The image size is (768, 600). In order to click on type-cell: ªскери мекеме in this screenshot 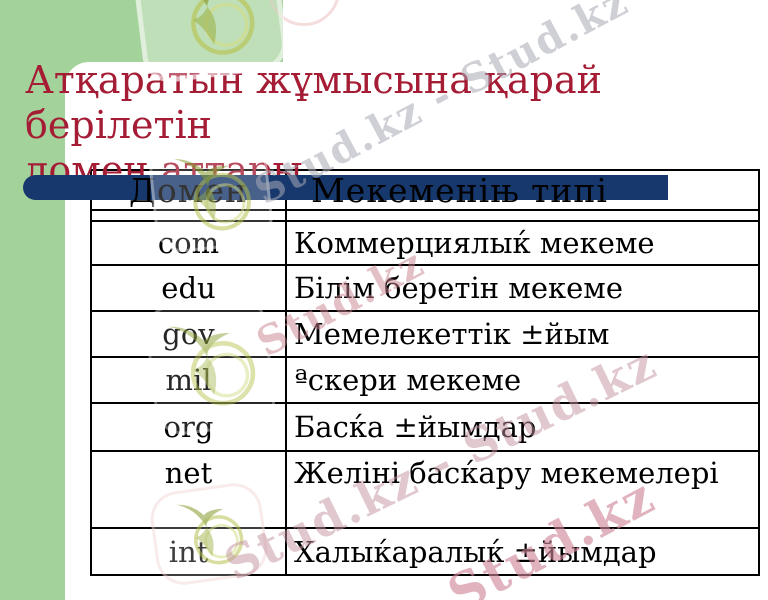, I will do `click(408, 380)`.